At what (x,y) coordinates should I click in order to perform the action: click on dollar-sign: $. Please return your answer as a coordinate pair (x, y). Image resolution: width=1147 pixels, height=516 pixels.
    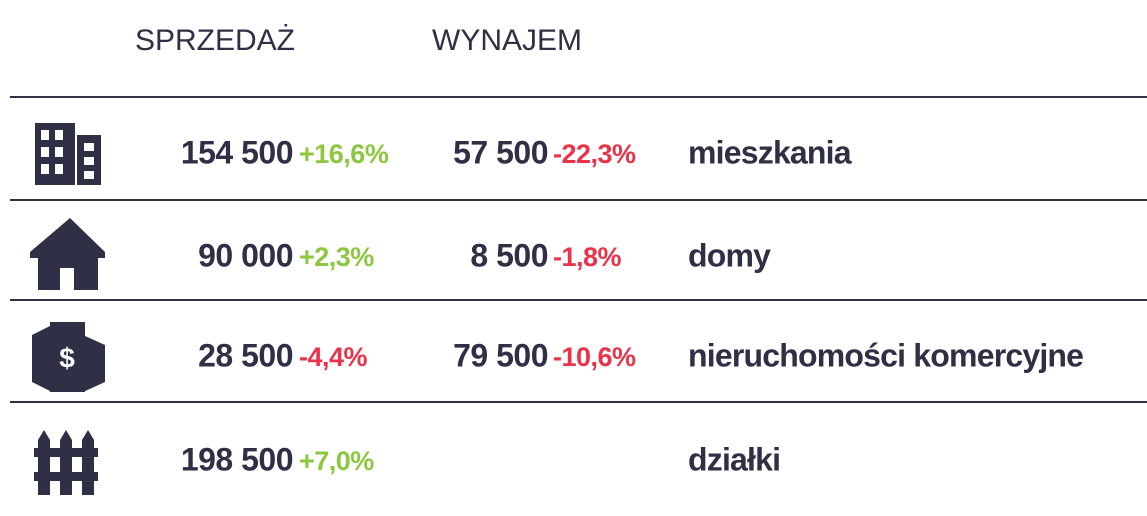
    Looking at the image, I should click on (67, 357).